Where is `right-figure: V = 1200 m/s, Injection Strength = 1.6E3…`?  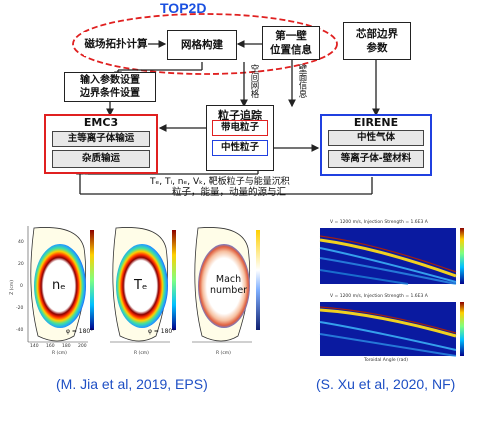 right-figure: V = 1200 m/s, Injection Strength = 1.6E3… is located at coordinates (393, 292).